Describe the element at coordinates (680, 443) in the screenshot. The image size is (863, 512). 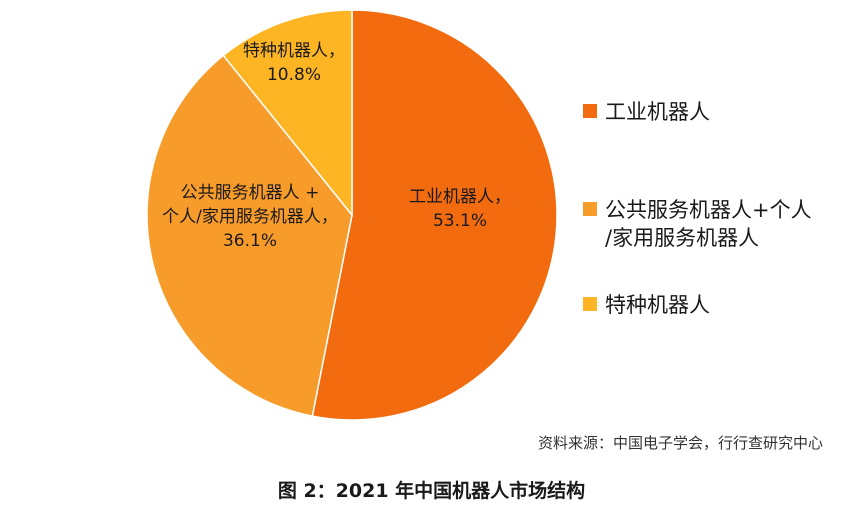
I see `source-note: 资料来源：中国电子学会，行行查研究中心` at that location.